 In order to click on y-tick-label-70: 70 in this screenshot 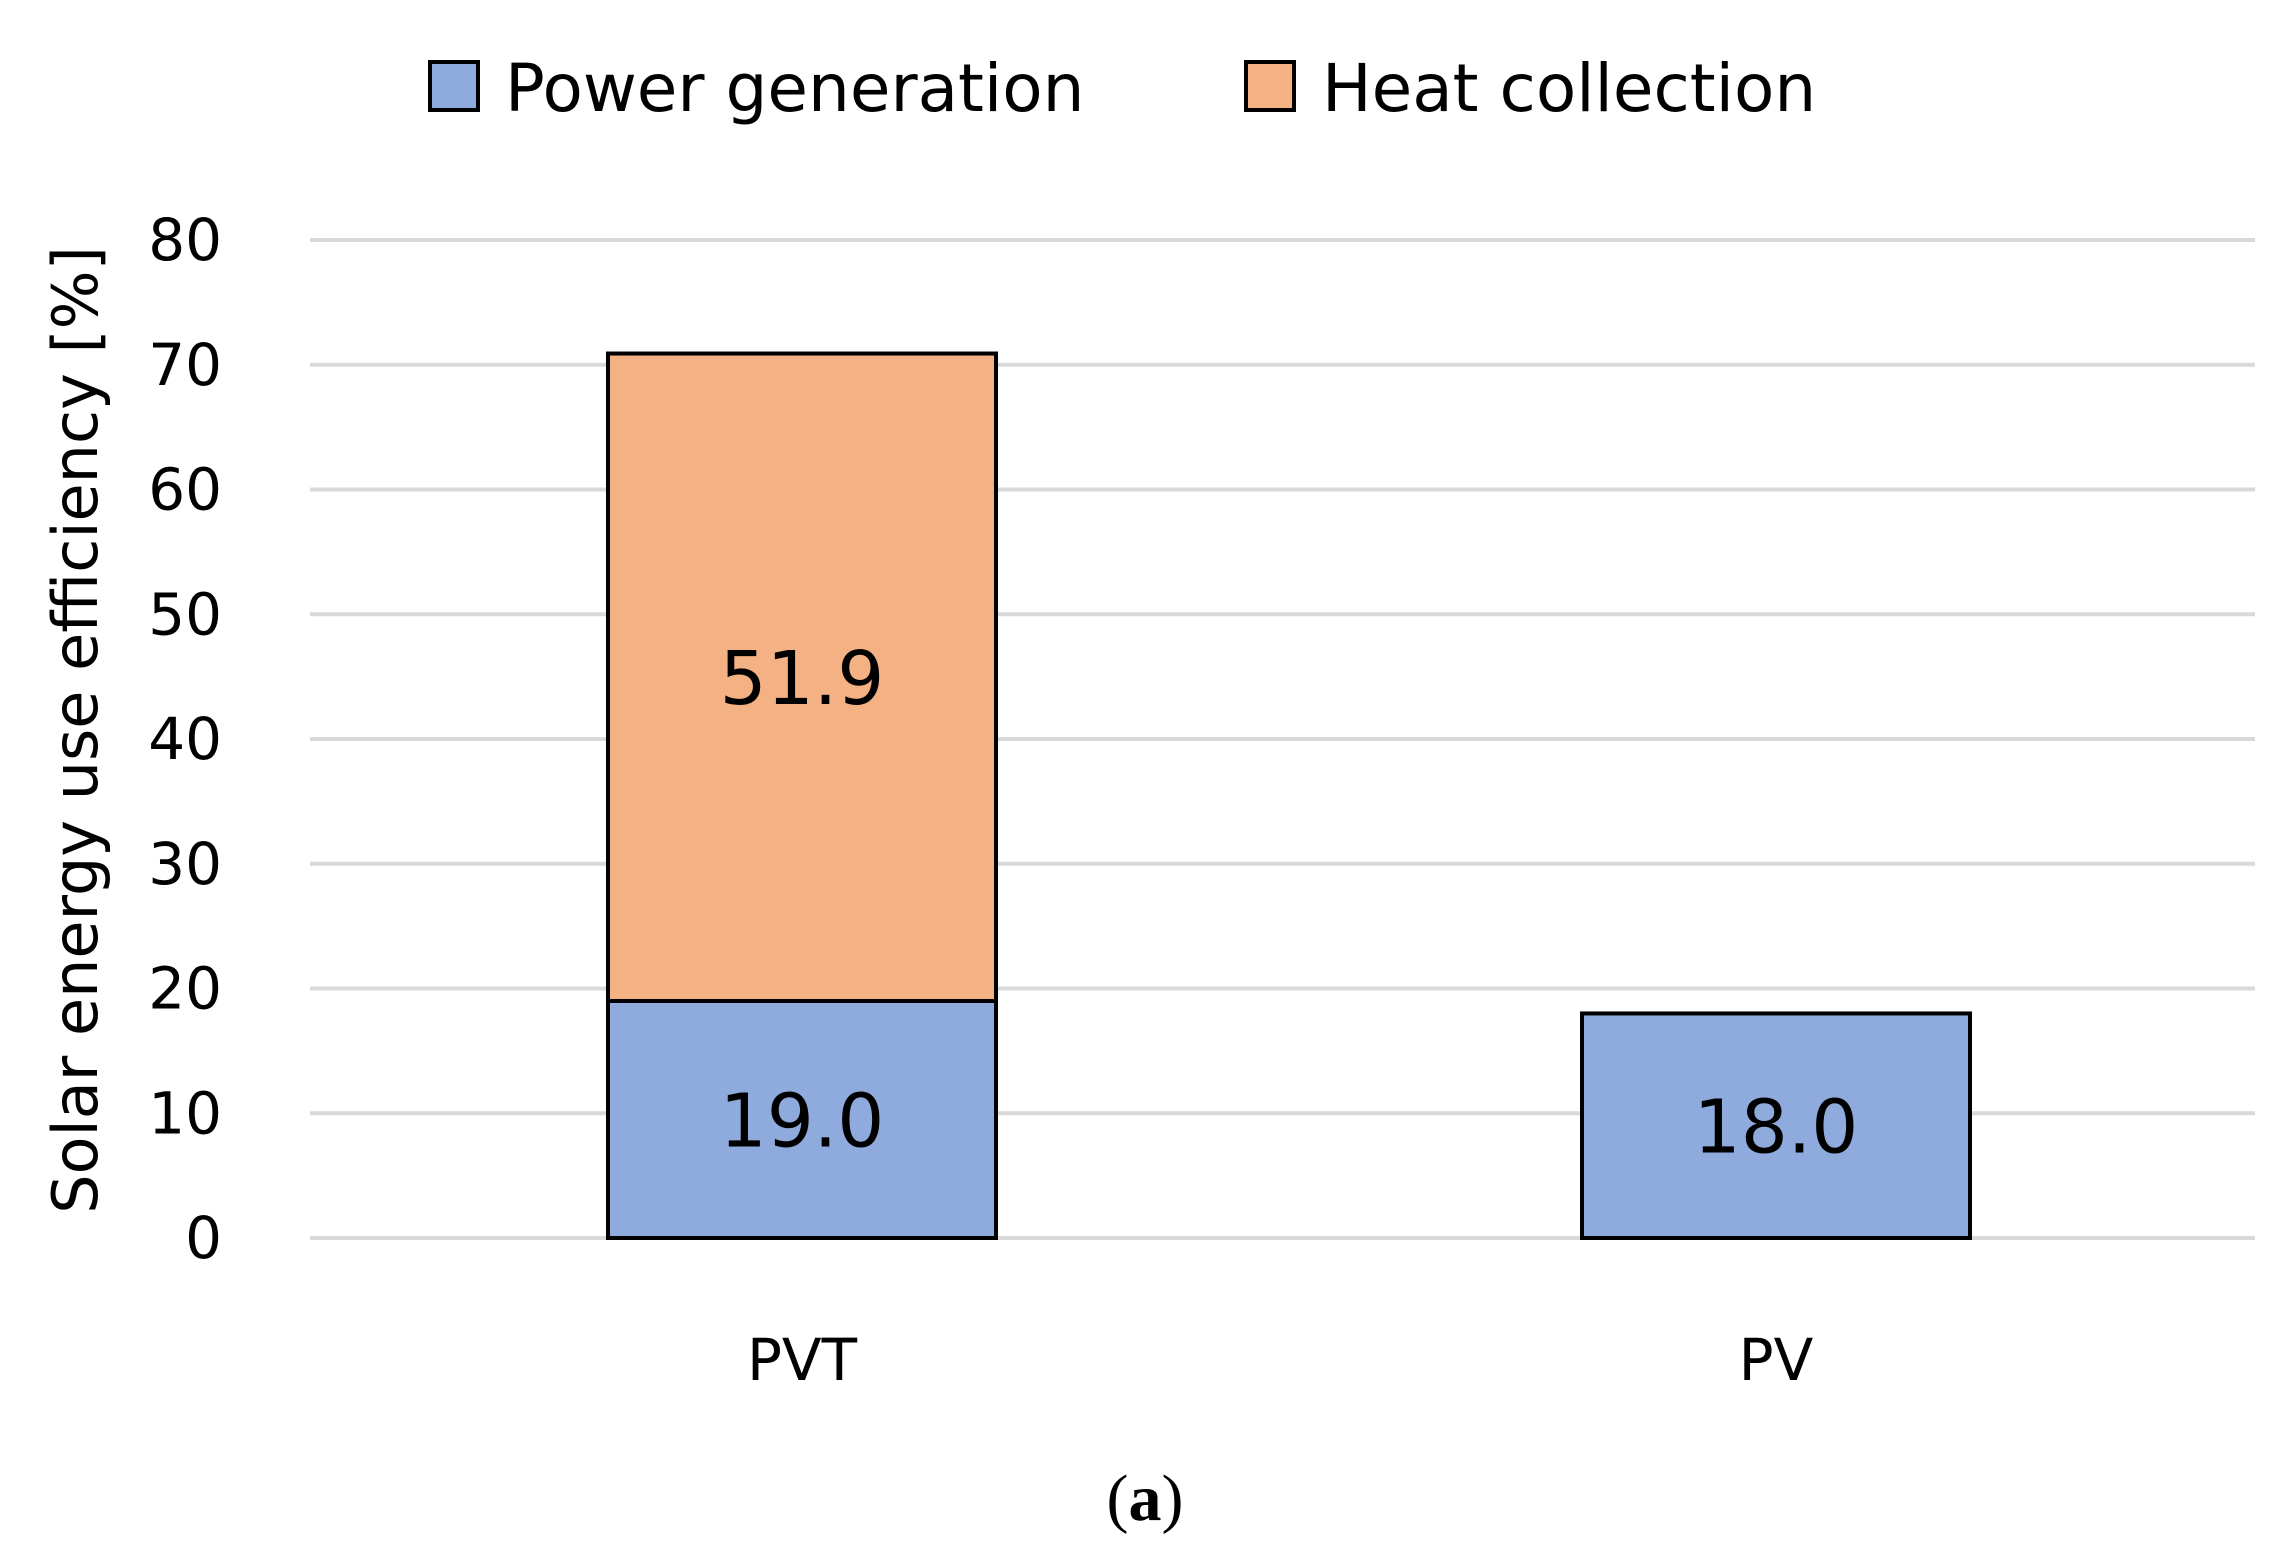, I will do `click(185, 365)`.